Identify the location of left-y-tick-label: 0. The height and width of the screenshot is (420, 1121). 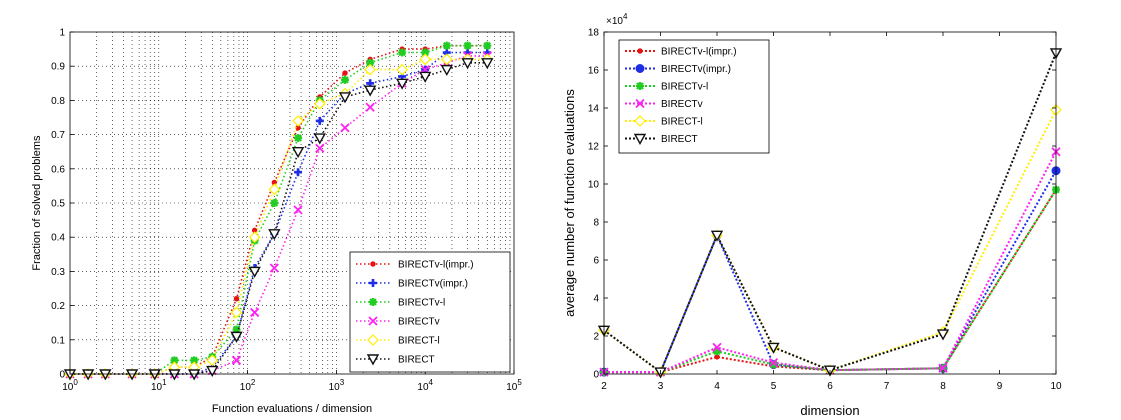
(62, 375).